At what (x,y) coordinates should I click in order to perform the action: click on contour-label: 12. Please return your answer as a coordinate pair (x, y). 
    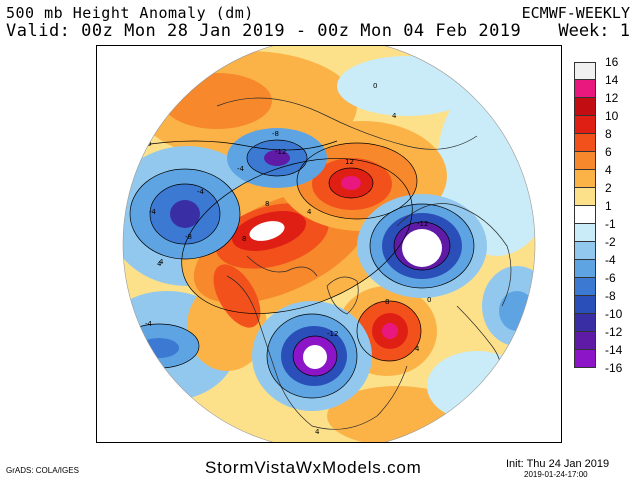
    Looking at the image, I should click on (349, 162).